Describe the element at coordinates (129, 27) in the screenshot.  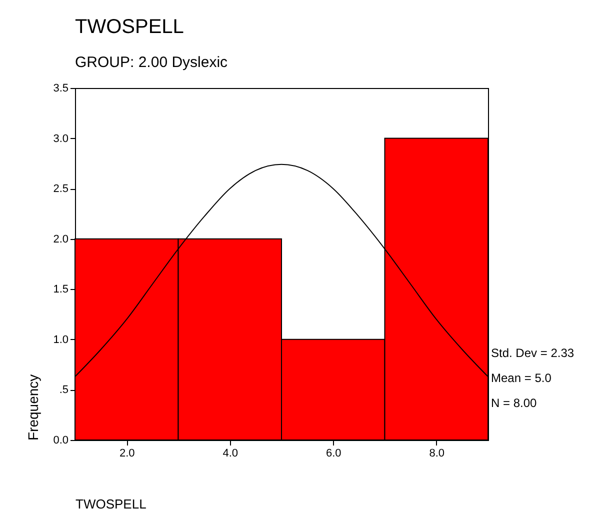
I see `chart-title: TWOSPELL` at that location.